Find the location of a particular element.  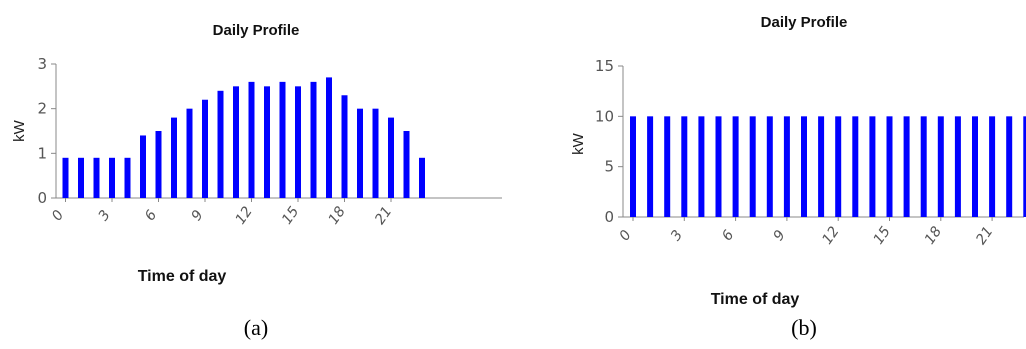

chart-a-ylabel: kW is located at coordinates (19, 130).